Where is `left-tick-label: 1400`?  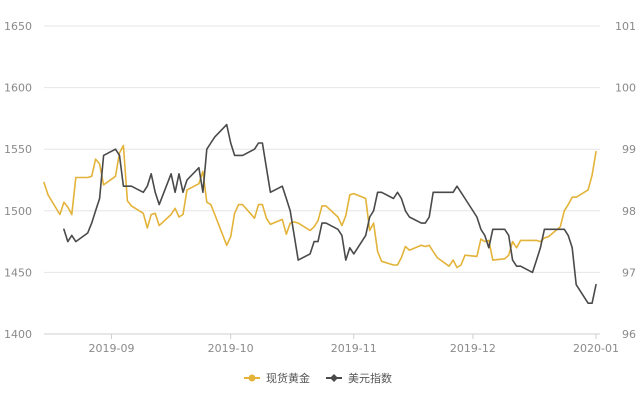
left-tick-label: 1400 is located at coordinates (18, 334).